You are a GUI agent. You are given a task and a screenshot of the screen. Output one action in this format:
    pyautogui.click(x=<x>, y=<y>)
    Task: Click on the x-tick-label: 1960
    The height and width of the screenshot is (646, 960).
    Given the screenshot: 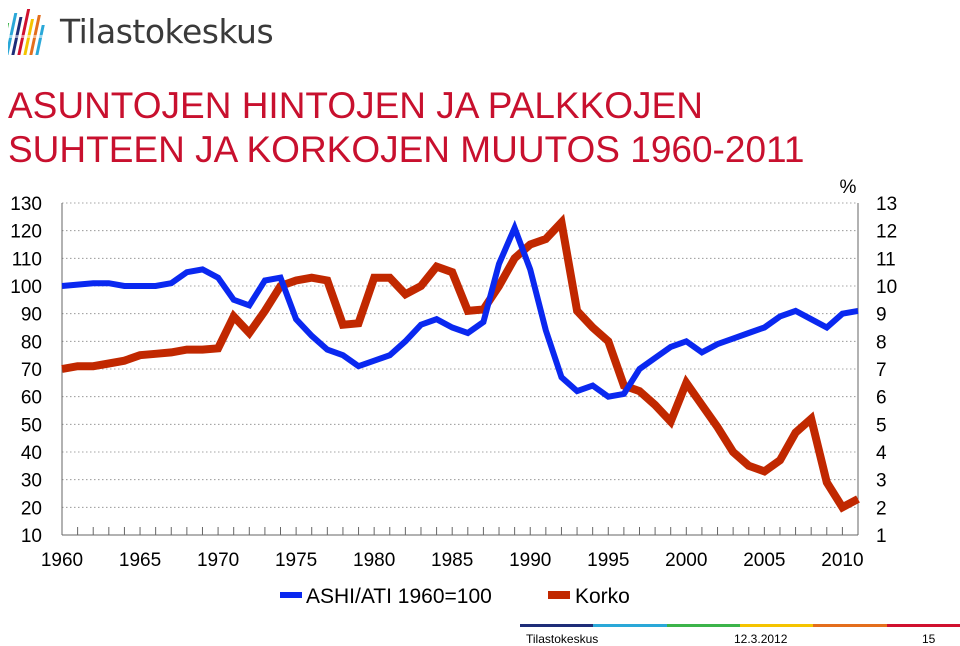 What is the action you would take?
    pyautogui.click(x=62, y=560)
    